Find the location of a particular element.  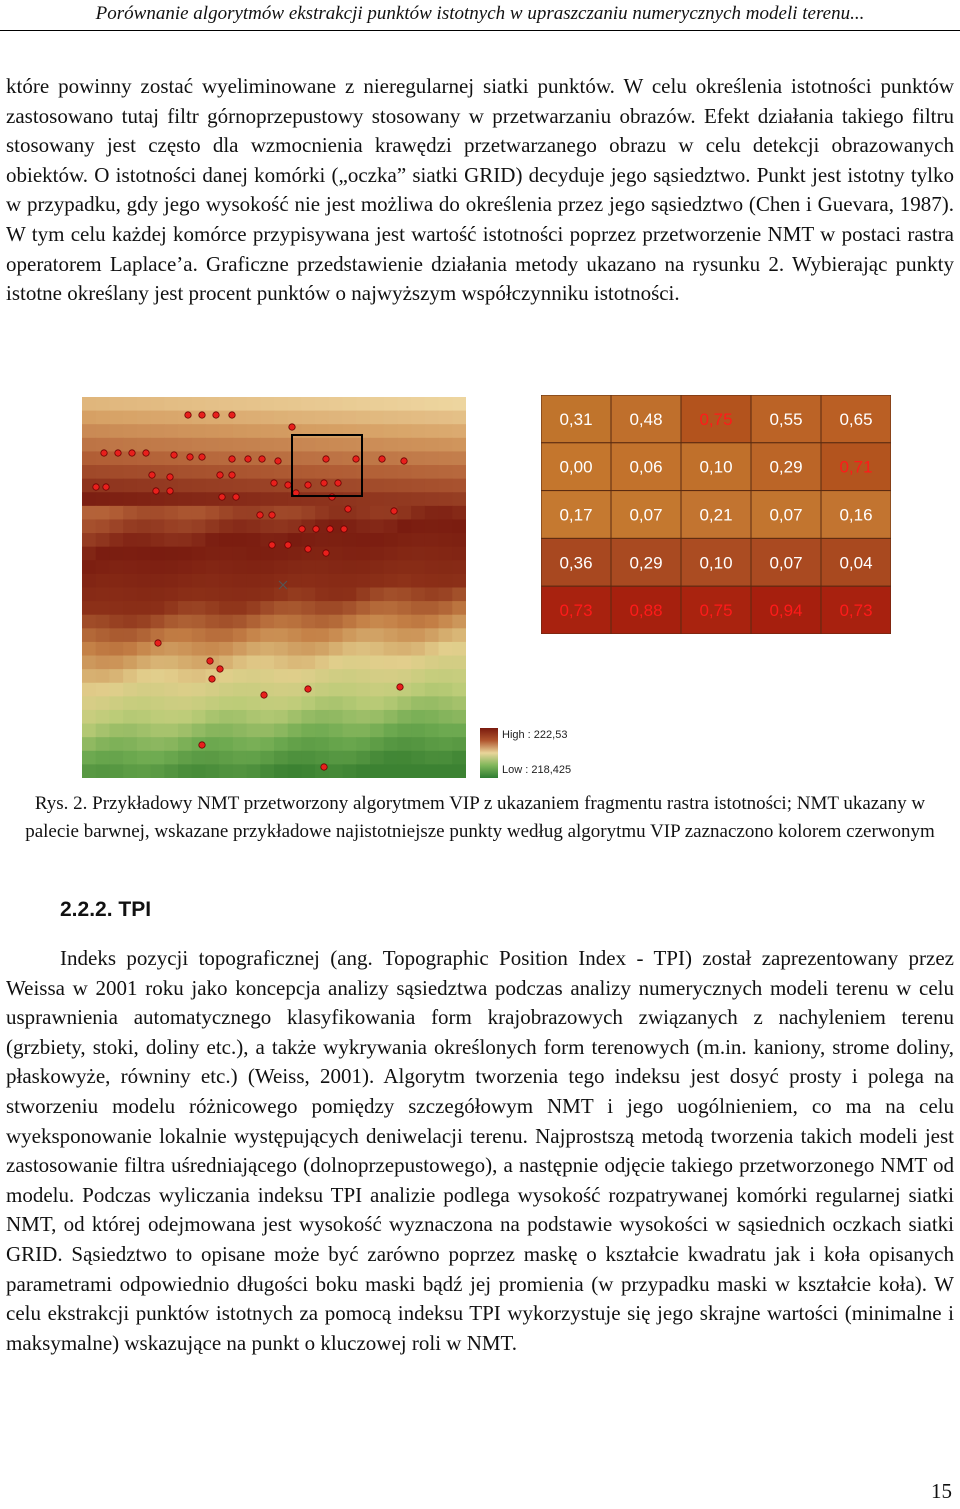

grid-cell-value: 0,31 is located at coordinates (575, 419).